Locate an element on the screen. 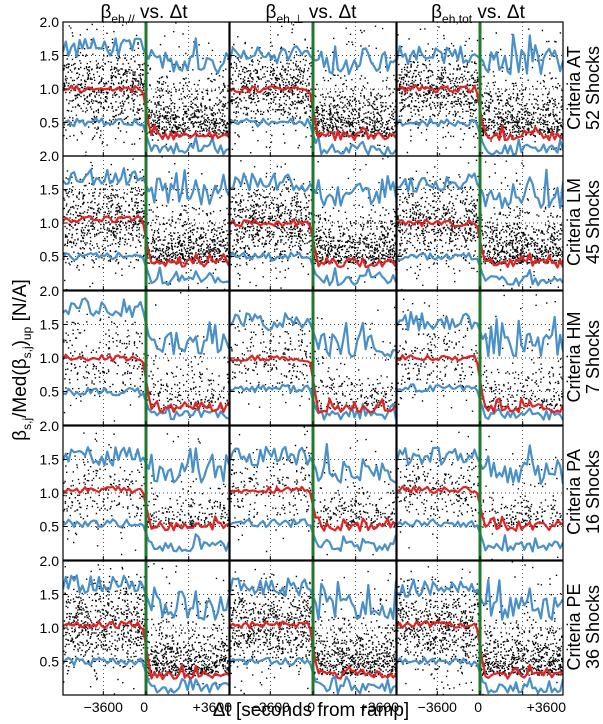 This screenshot has height=724, width=603. panel-r4-c2 is located at coordinates (313, 493).